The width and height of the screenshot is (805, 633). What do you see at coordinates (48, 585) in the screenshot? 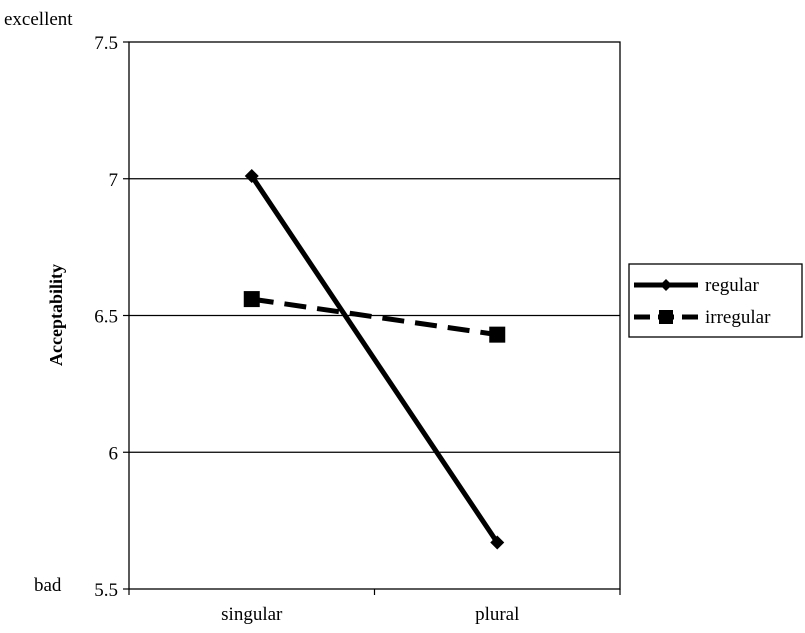
I see `annotation-bottom: bad` at bounding box center [48, 585].